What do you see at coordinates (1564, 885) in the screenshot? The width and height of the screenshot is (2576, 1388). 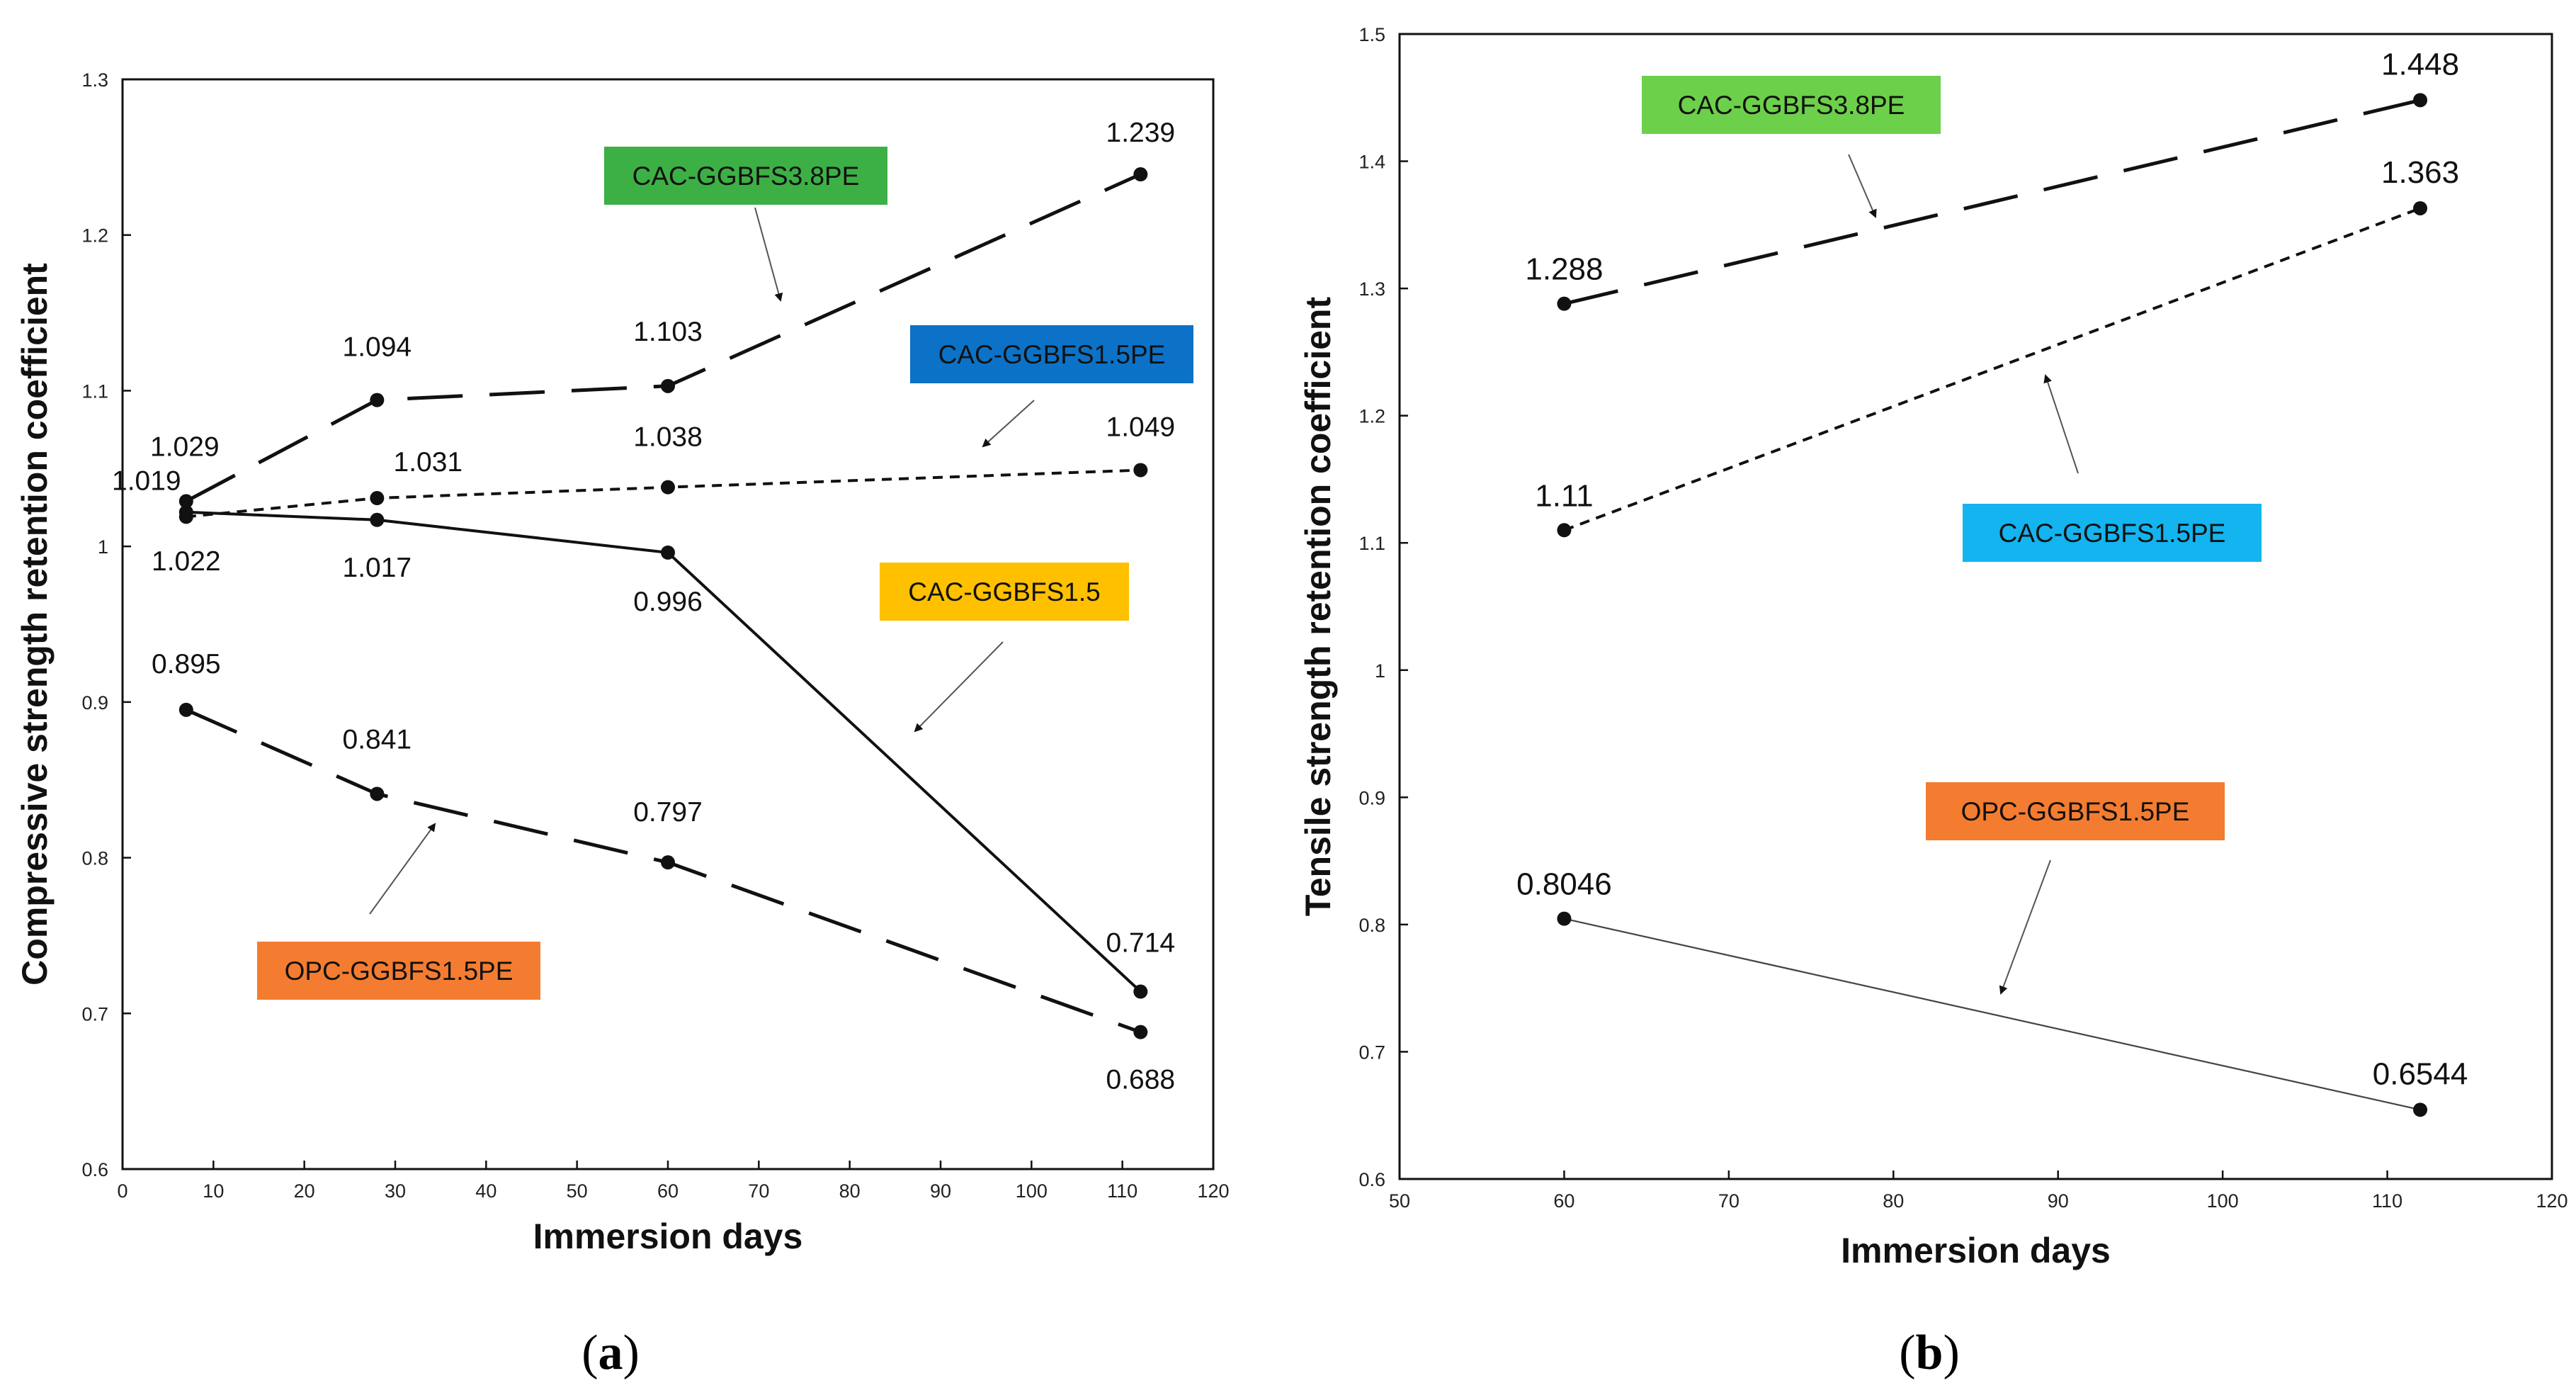 I see `data-label: 0.8046` at bounding box center [1564, 885].